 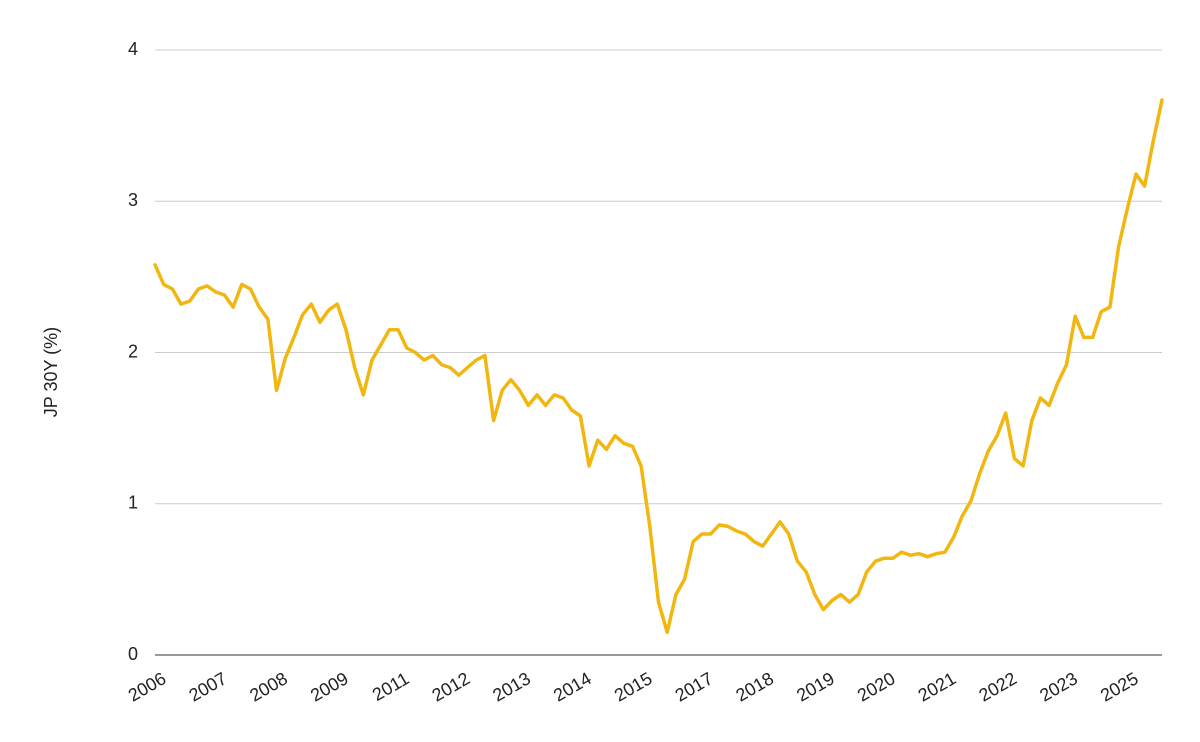 What do you see at coordinates (51, 372) in the screenshot?
I see `y-axis-title: JP 30Y (%)` at bounding box center [51, 372].